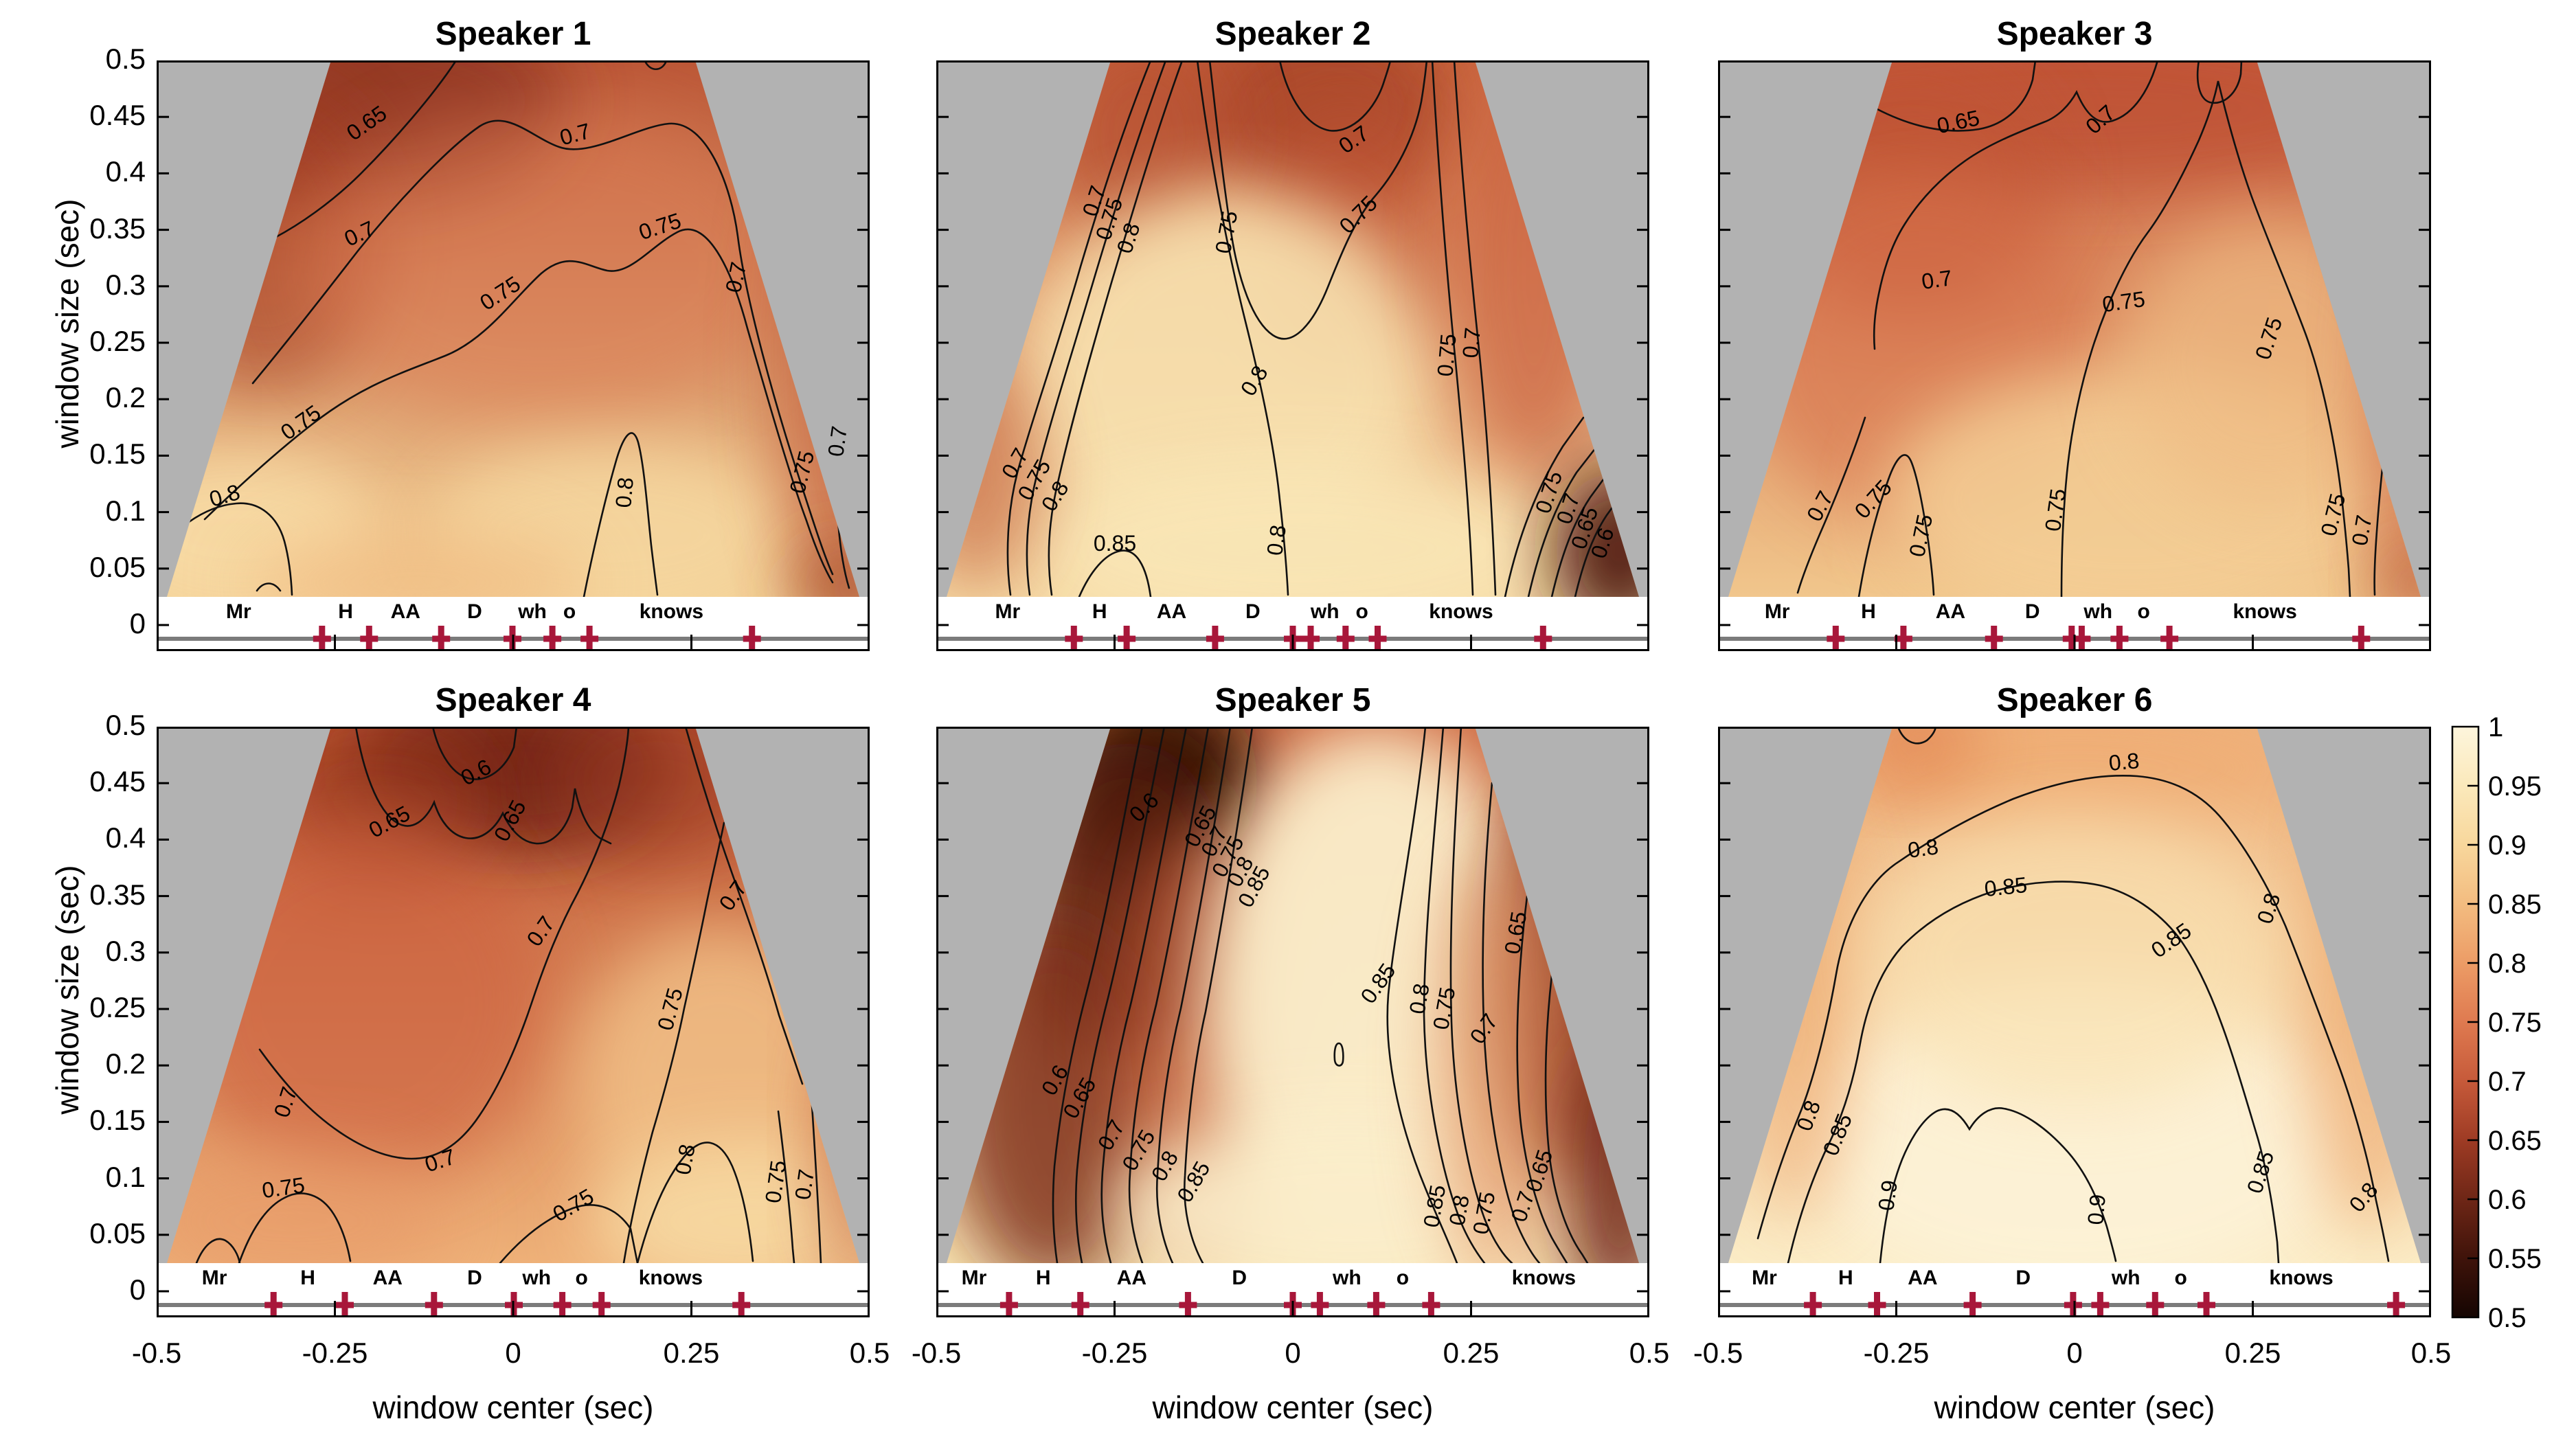 The height and width of the screenshot is (1441, 2576). Describe the element at coordinates (117, 1007) in the screenshot. I see `y-tick-label: 0.25` at that location.